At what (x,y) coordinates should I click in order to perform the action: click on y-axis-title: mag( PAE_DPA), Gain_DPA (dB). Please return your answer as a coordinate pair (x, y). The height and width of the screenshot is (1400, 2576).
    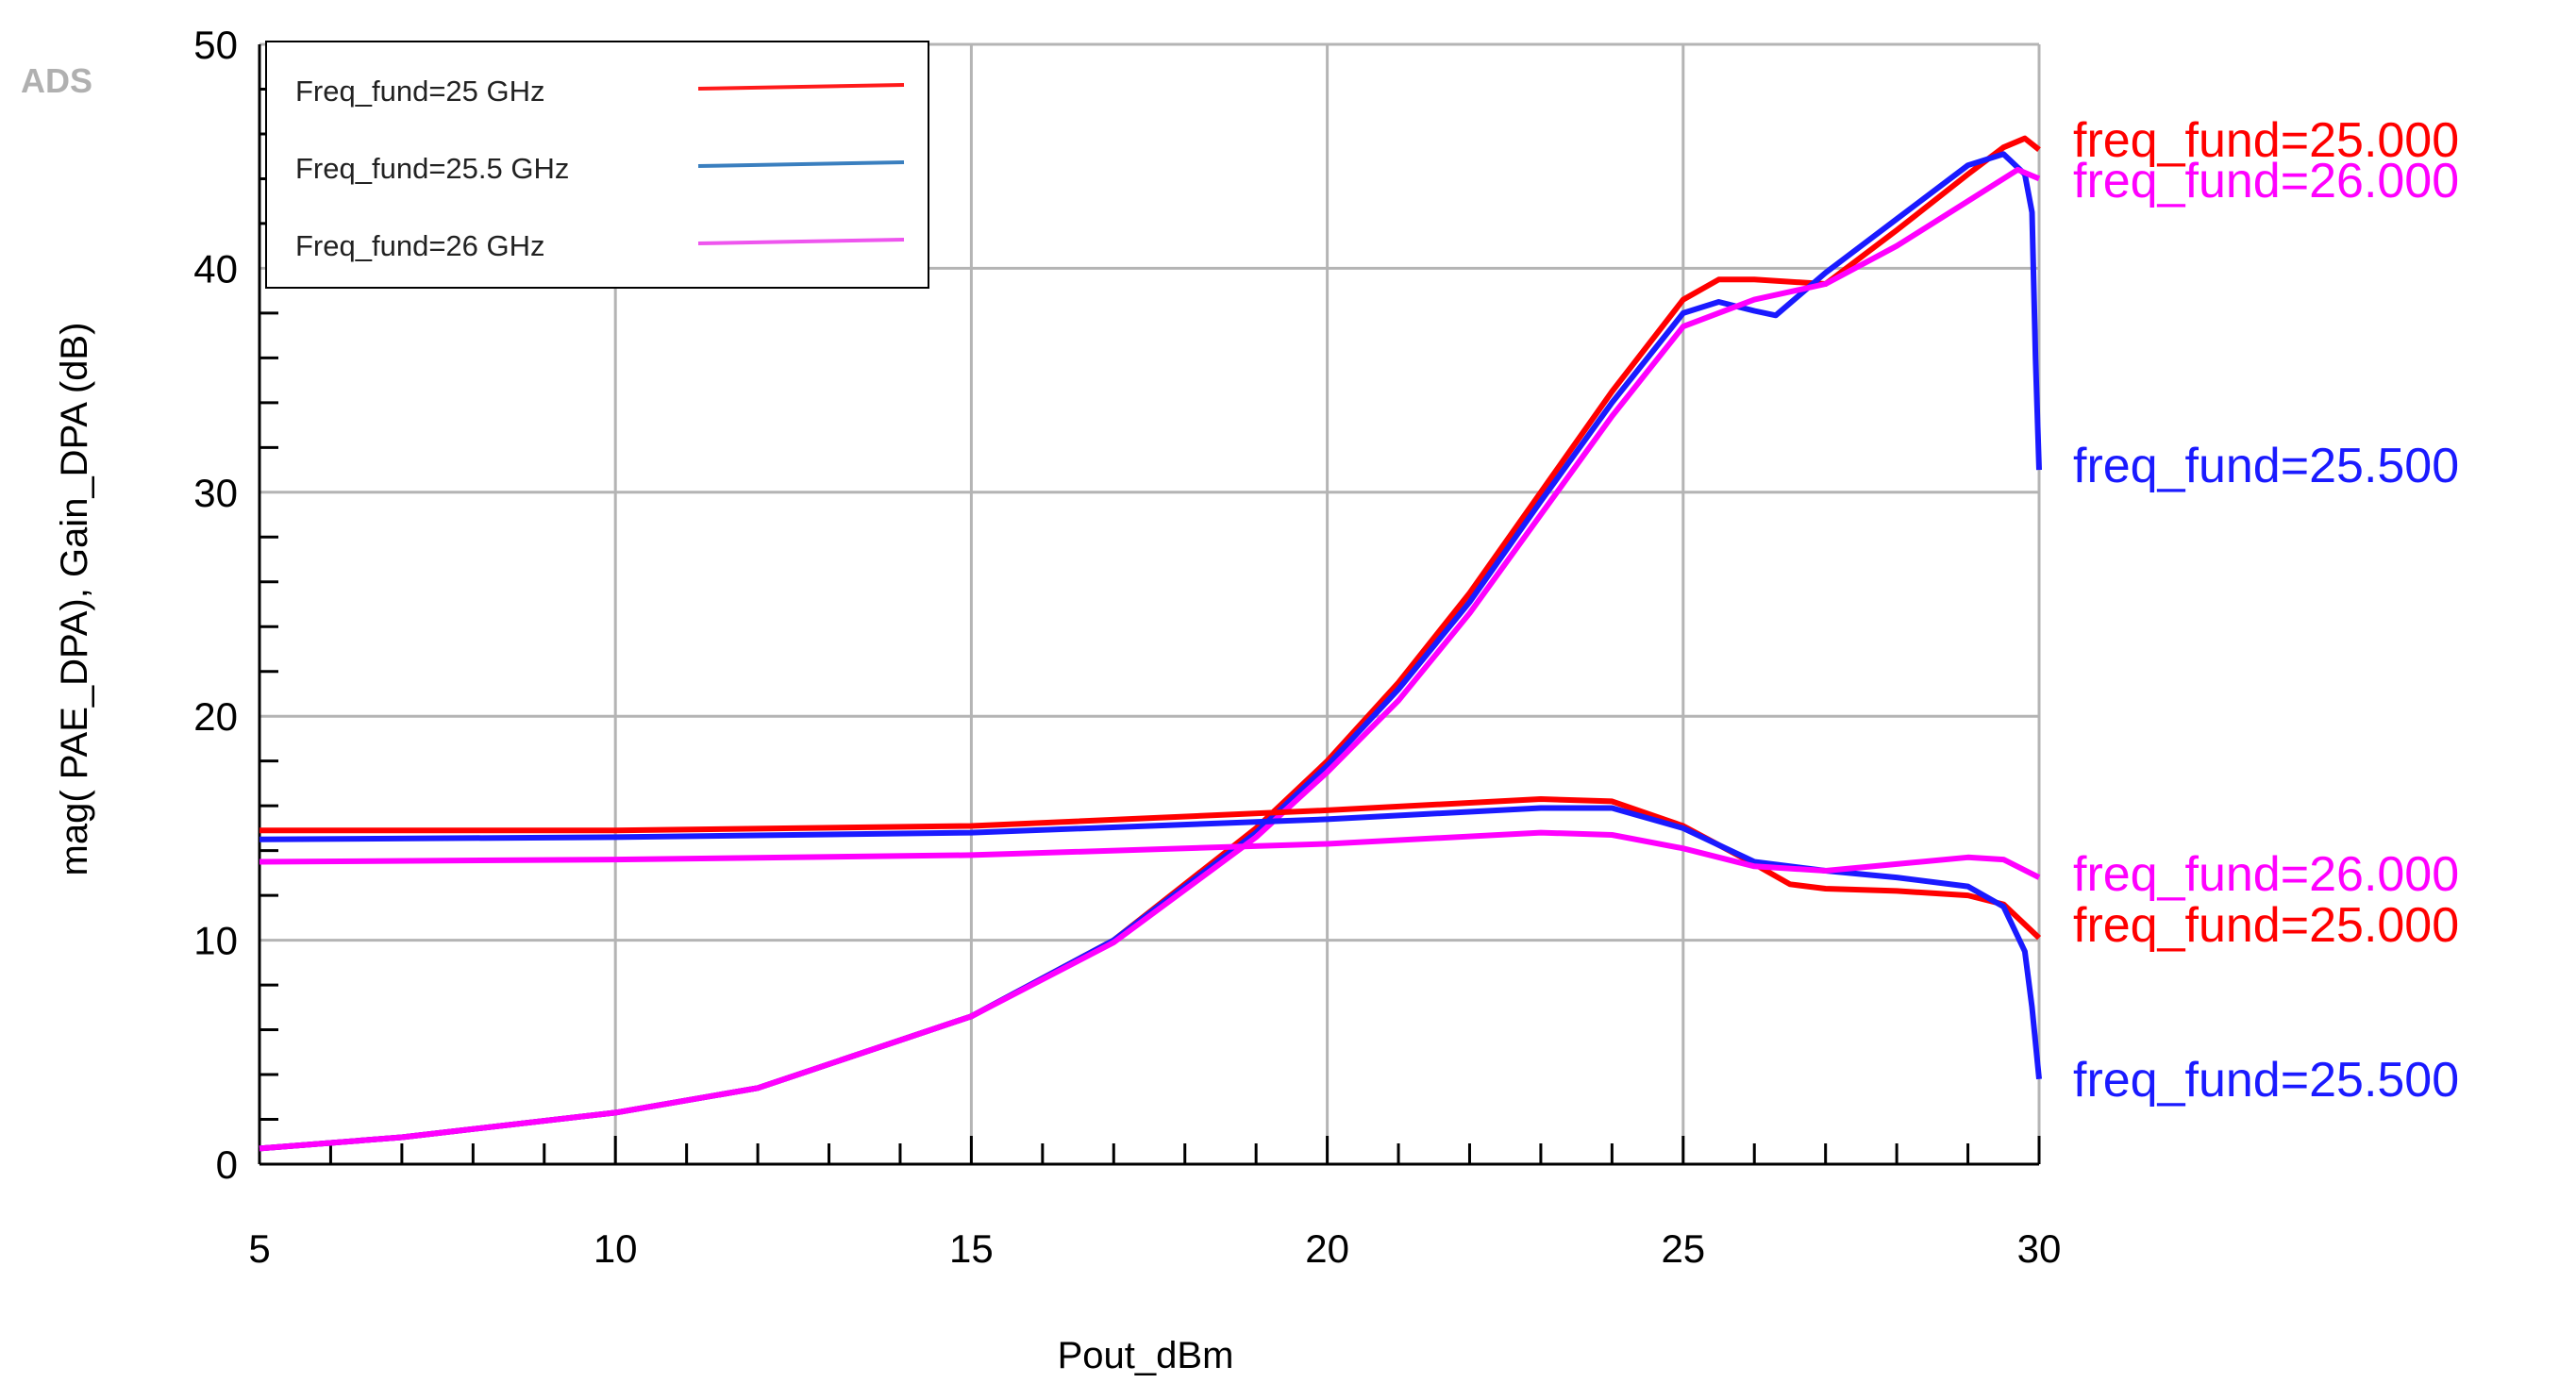
    Looking at the image, I should click on (74, 599).